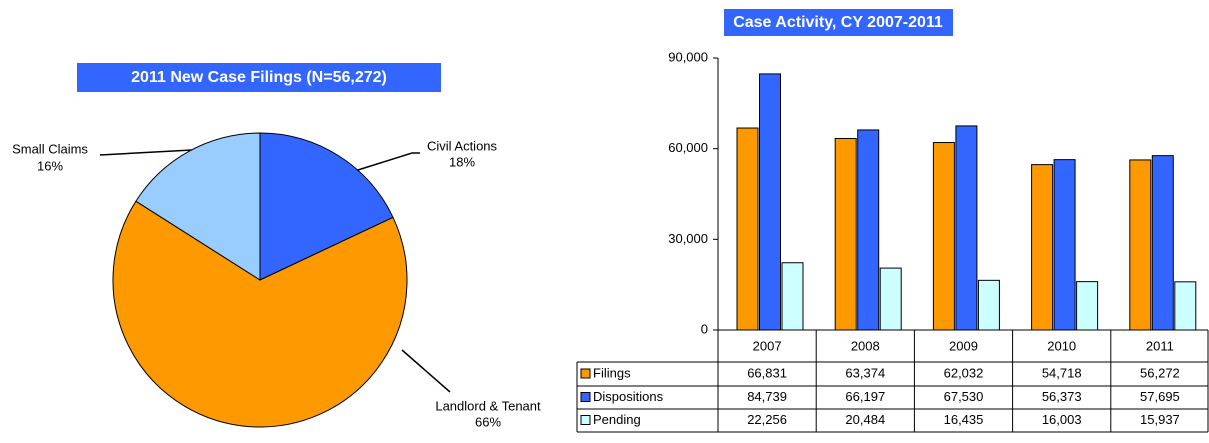 This screenshot has width=1209, height=443. I want to click on y-tick-label: 60,000, so click(688, 147).